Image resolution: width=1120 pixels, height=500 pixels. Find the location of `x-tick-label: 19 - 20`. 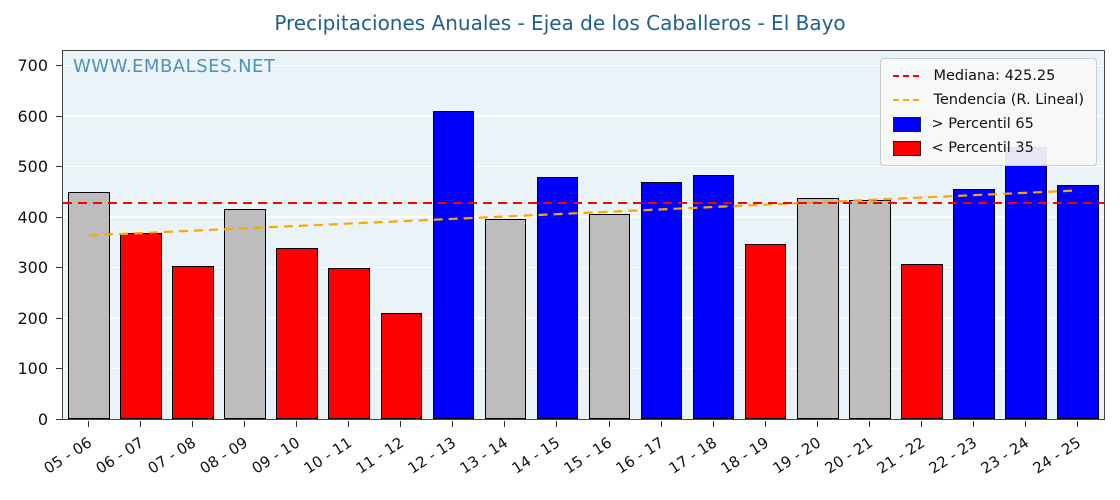

x-tick-label: 19 - 20 is located at coordinates (796, 455).